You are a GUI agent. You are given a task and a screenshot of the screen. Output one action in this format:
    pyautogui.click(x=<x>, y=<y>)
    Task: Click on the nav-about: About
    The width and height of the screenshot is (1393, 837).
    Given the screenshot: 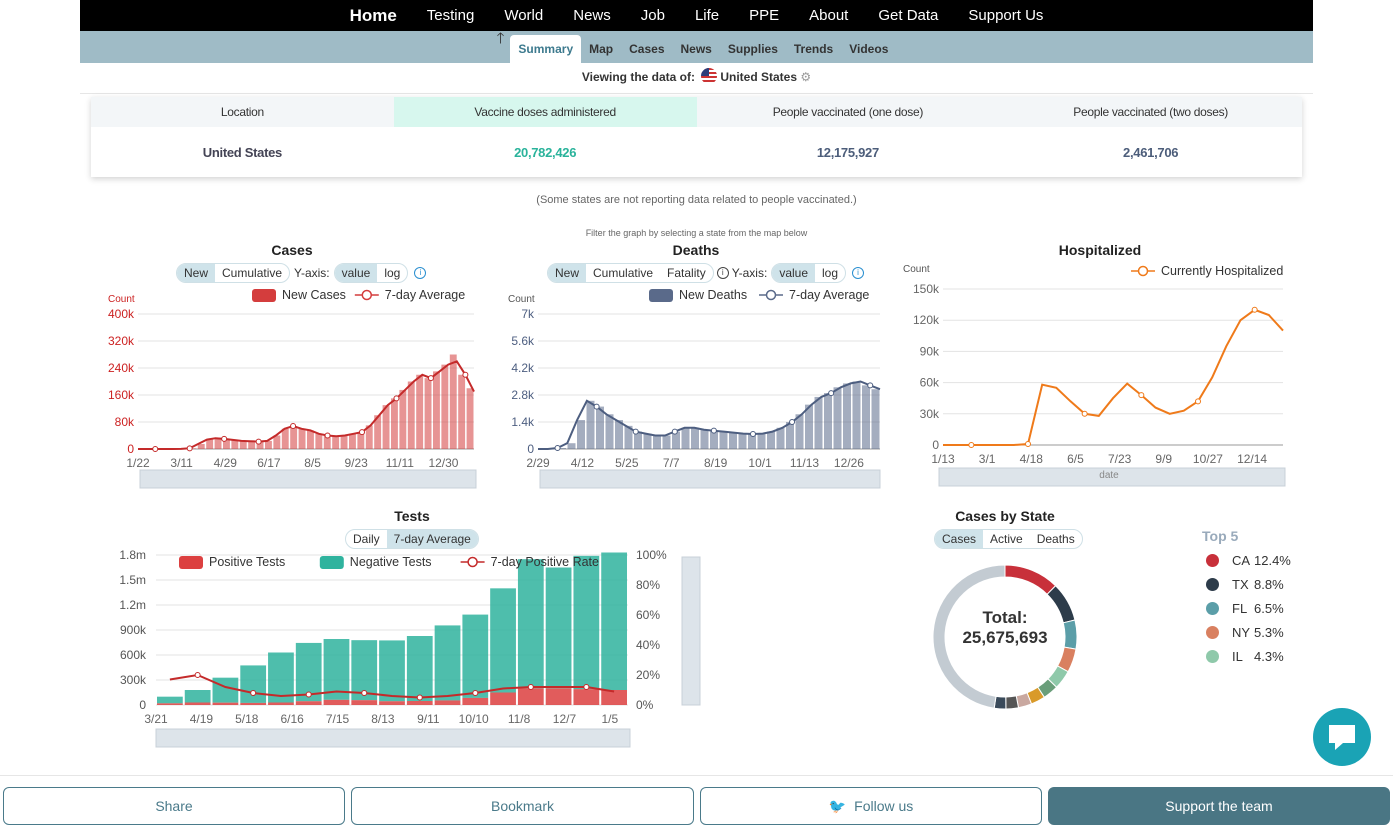 What is the action you would take?
    pyautogui.click(x=828, y=15)
    